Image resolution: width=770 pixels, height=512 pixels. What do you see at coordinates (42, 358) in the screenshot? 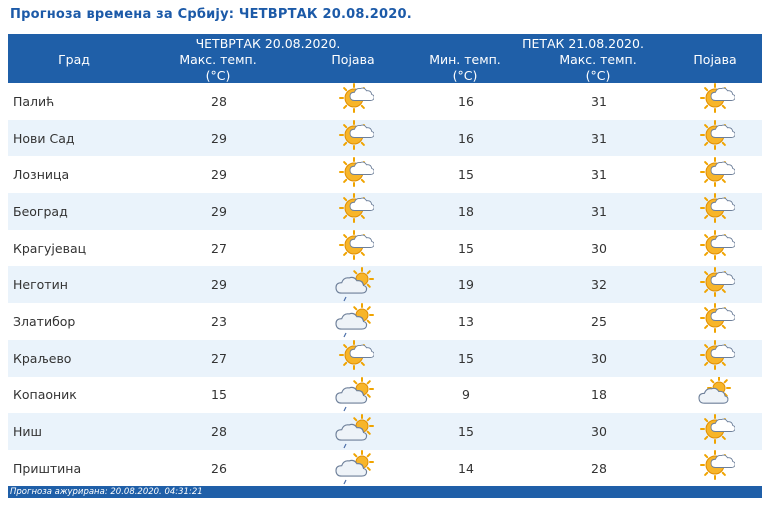
I see `city-name: Краљево` at bounding box center [42, 358].